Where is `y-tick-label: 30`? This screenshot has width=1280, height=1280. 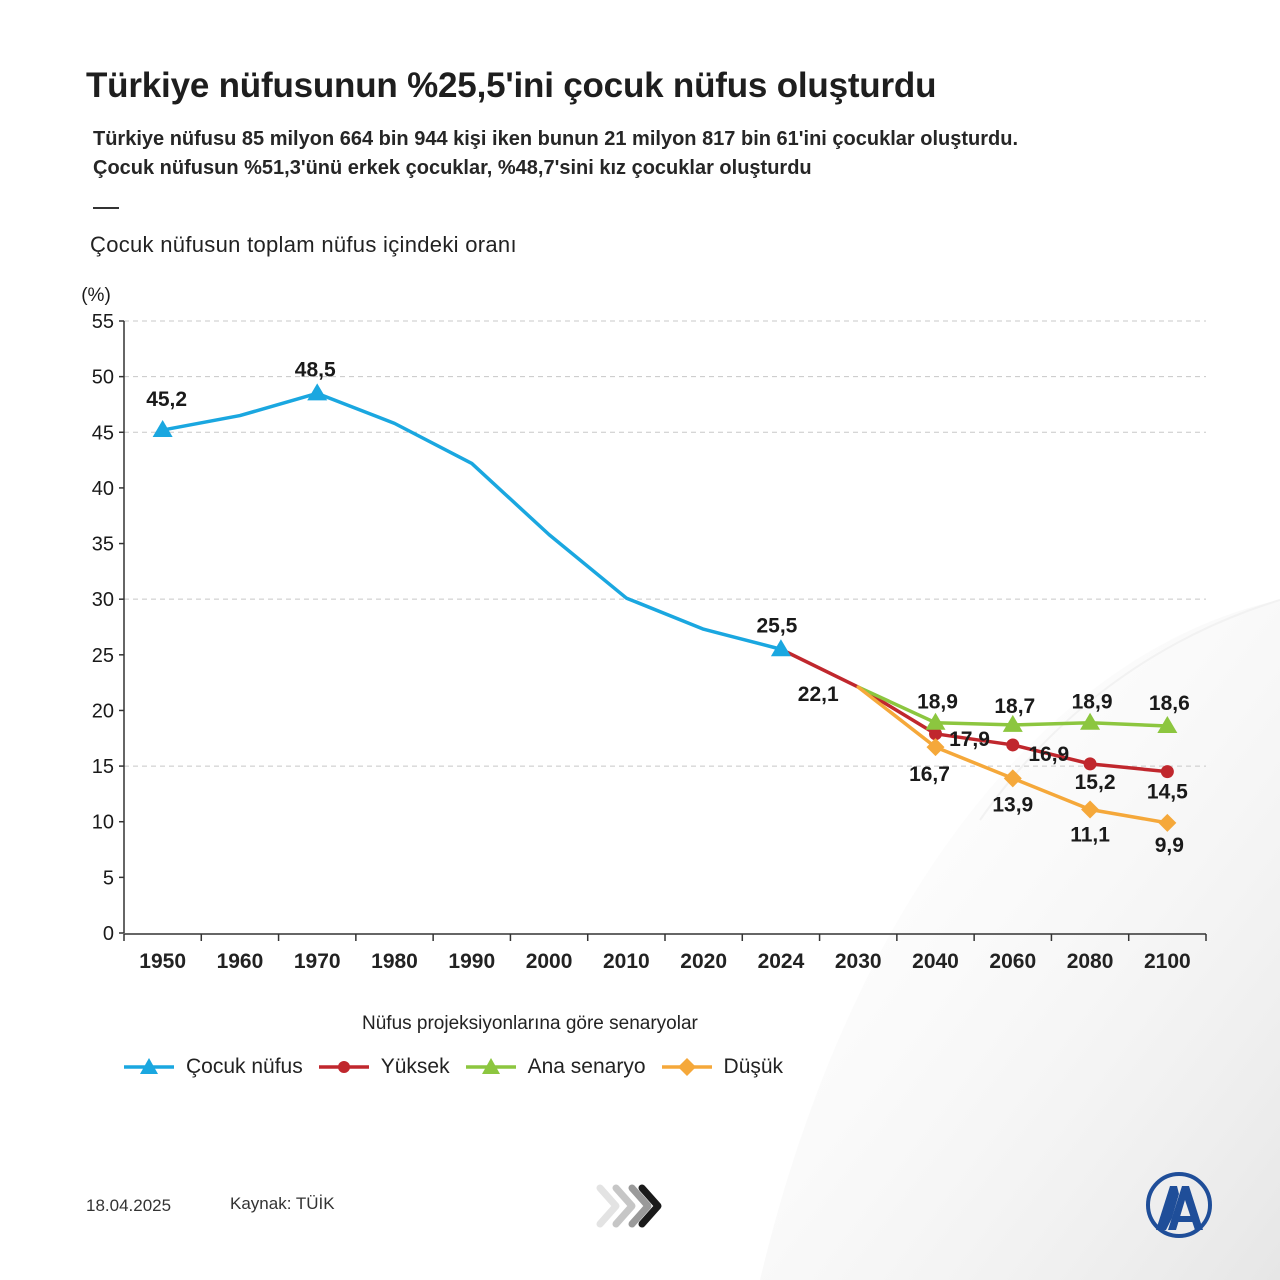
y-tick-label: 30 is located at coordinates (103, 600).